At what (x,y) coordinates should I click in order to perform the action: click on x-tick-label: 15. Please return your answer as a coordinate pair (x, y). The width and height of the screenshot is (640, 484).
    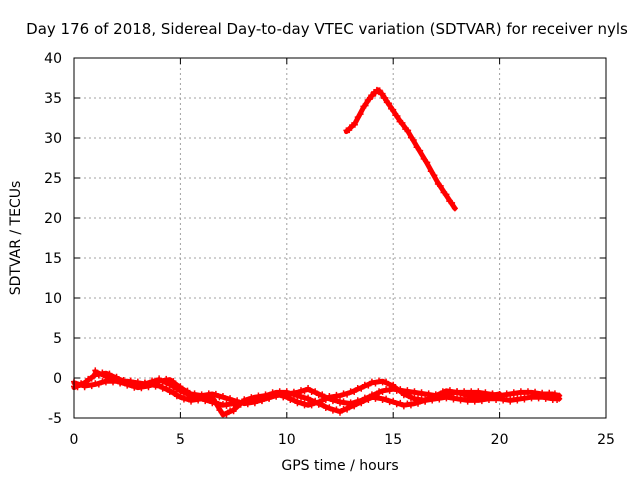
    Looking at the image, I should click on (393, 440).